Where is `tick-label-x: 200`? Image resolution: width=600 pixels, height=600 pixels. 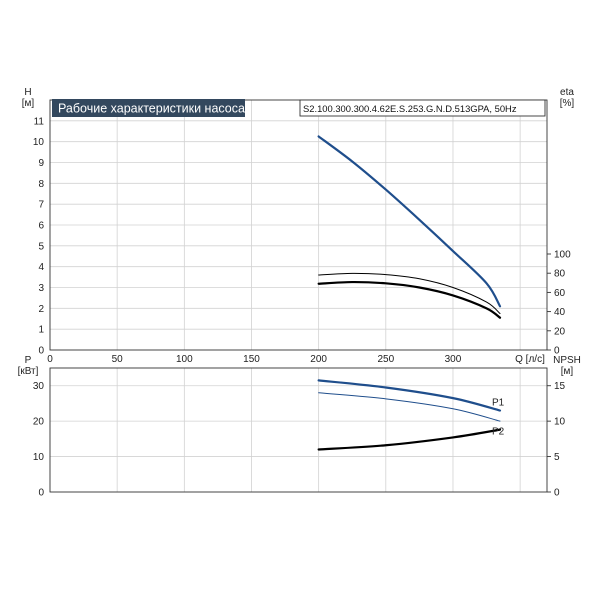
tick-label-x: 200 is located at coordinates (318, 359).